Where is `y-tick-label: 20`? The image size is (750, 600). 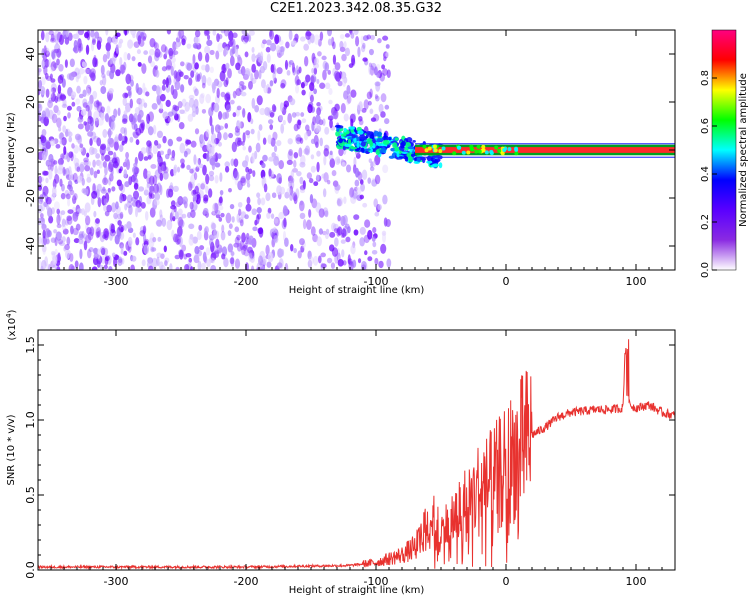 y-tick-label: 20 is located at coordinates (30, 102).